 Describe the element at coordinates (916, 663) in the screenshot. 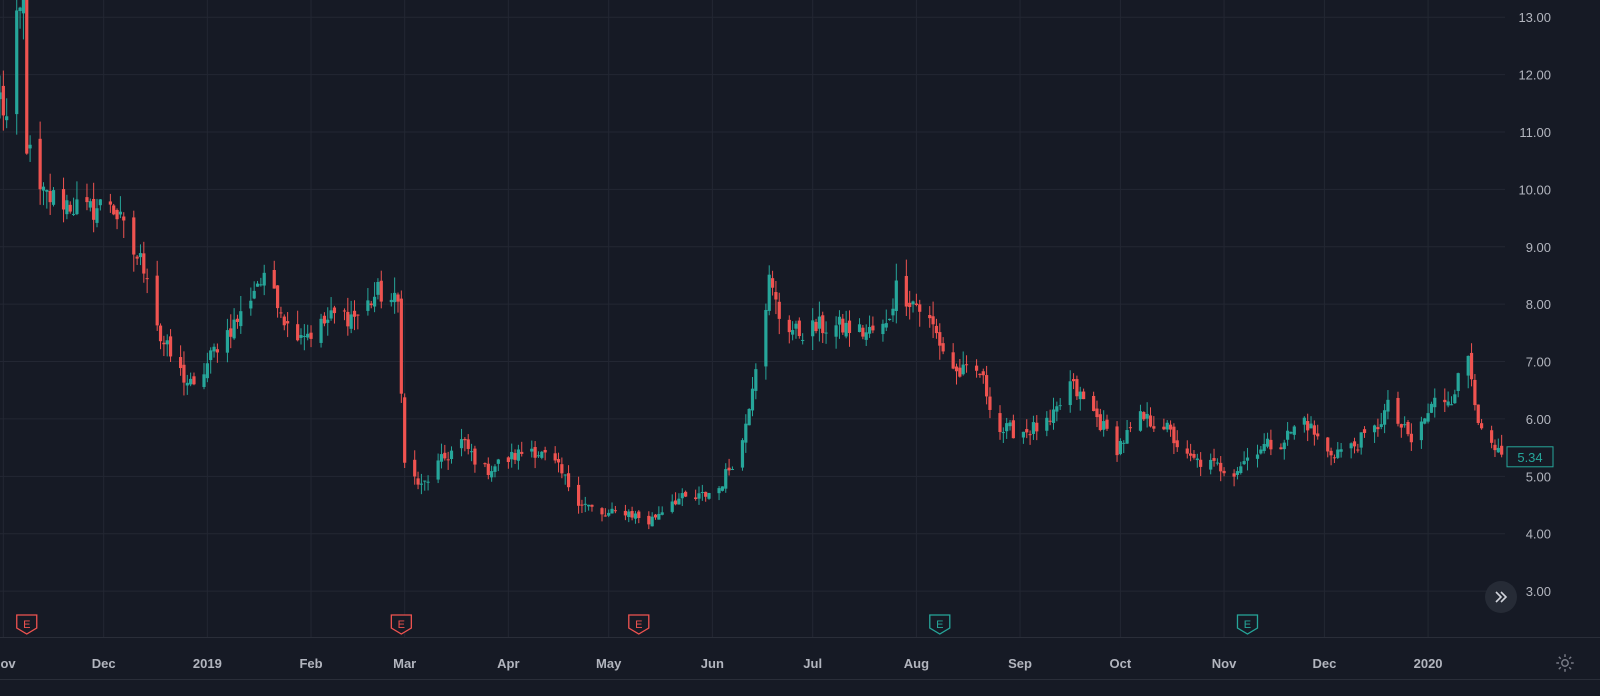

I see `time-tick-label: Aug` at that location.